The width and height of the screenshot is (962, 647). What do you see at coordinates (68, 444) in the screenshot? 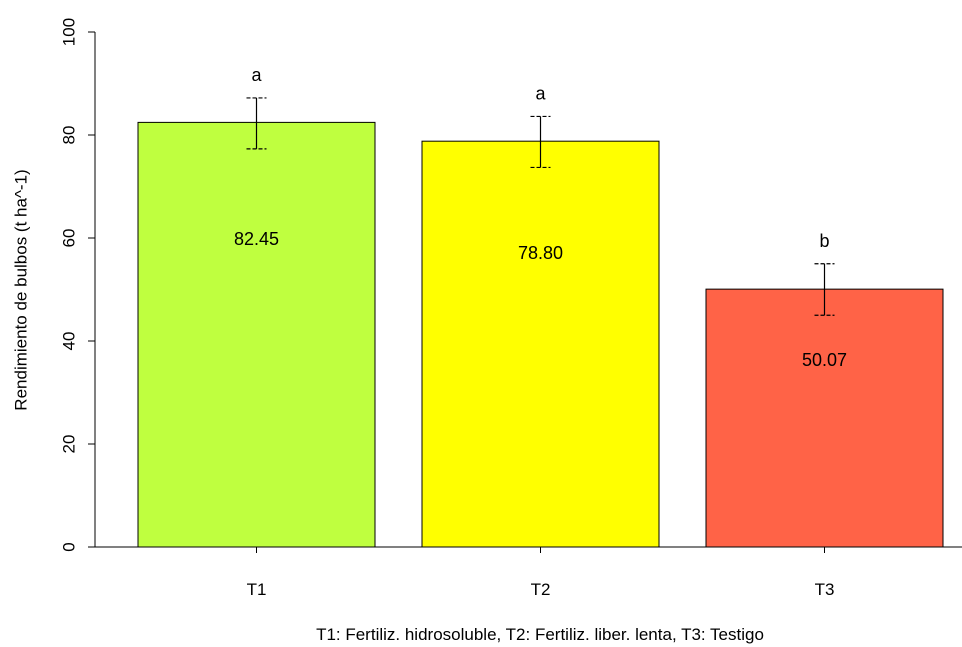
I see `y-tick-label-20: 20` at bounding box center [68, 444].